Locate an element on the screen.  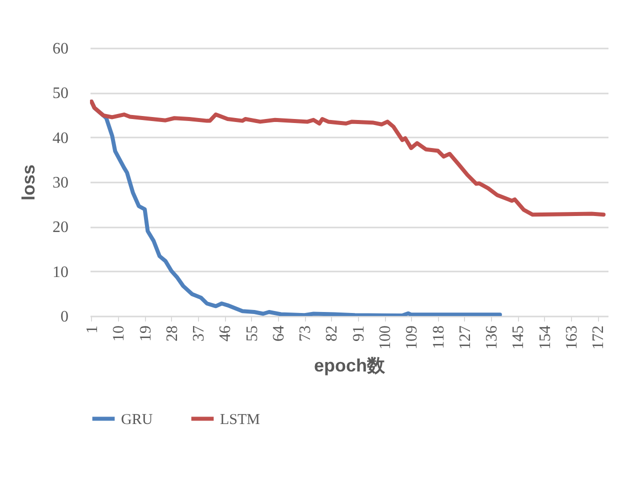
x-axis-title: epoch数 is located at coordinates (350, 366).